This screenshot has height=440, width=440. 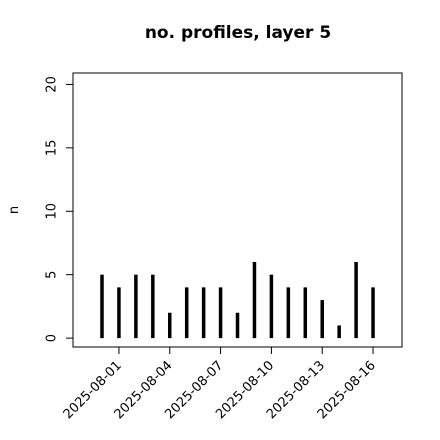 What do you see at coordinates (52, 84) in the screenshot?
I see `y-tick-label: 20` at bounding box center [52, 84].